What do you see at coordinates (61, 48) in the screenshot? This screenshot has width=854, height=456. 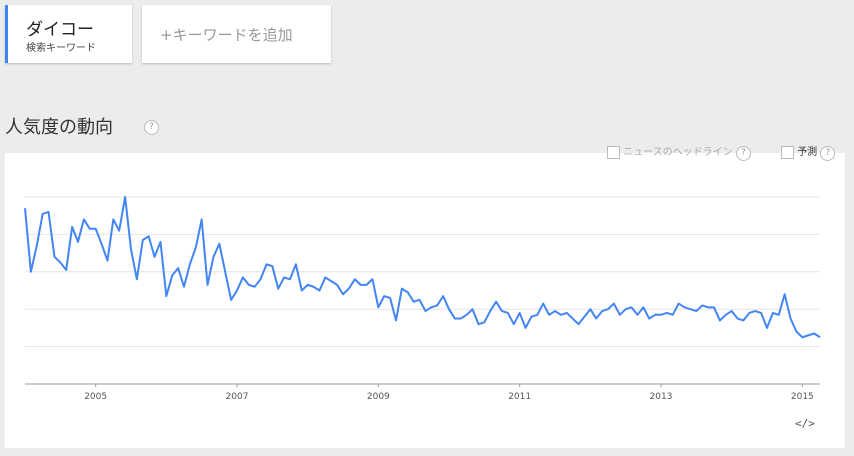 I see `term-caption: 検索キーワード` at bounding box center [61, 48].